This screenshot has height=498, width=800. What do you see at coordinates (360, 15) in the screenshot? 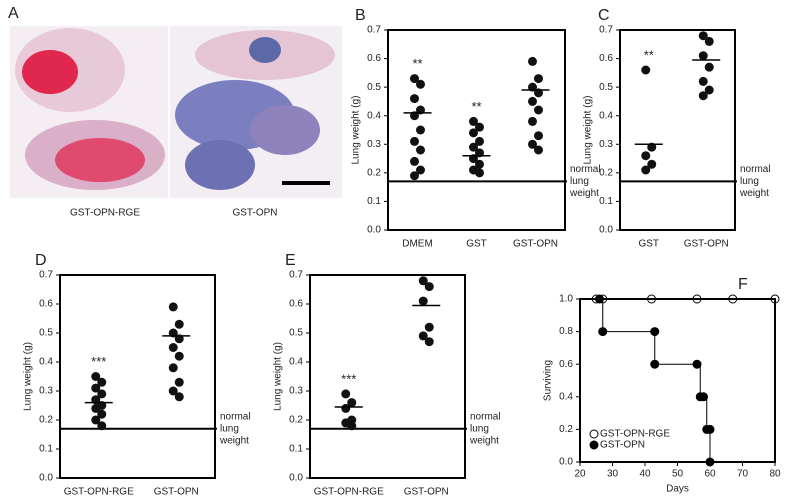
I see `panel-label: B` at bounding box center [360, 15].